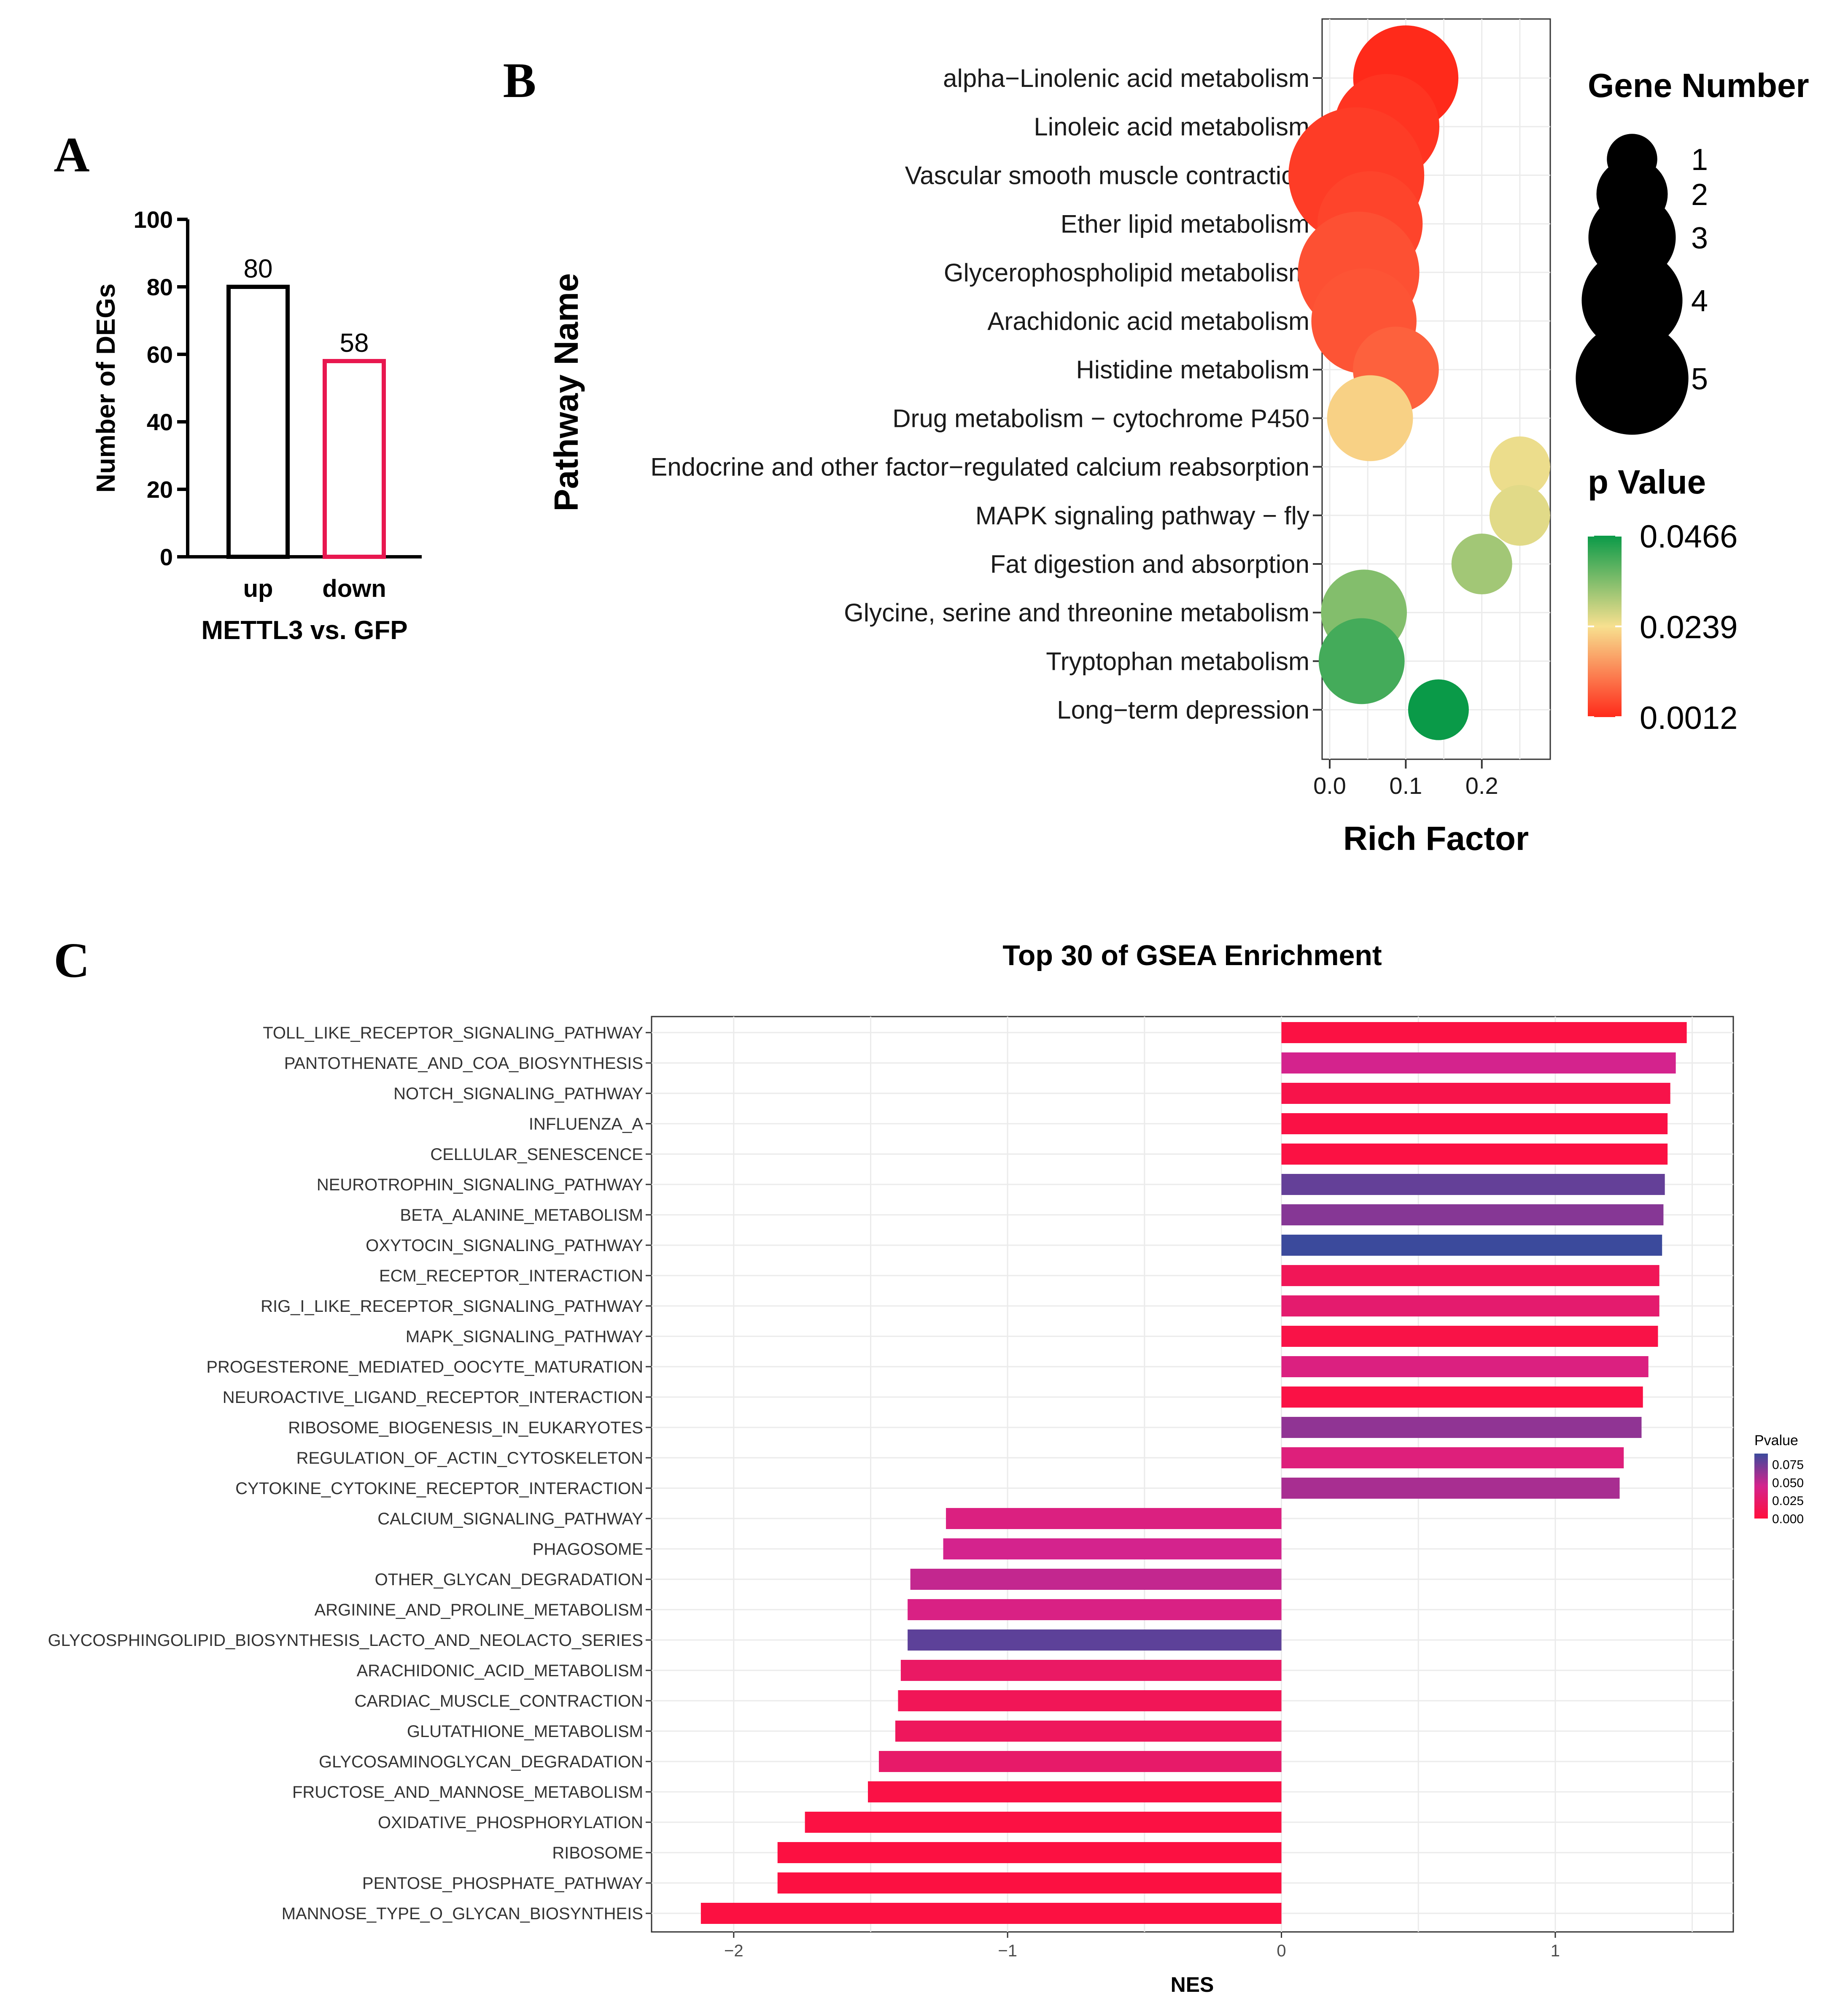  I want to click on c-x-axis-title: NES, so click(1192, 1985).